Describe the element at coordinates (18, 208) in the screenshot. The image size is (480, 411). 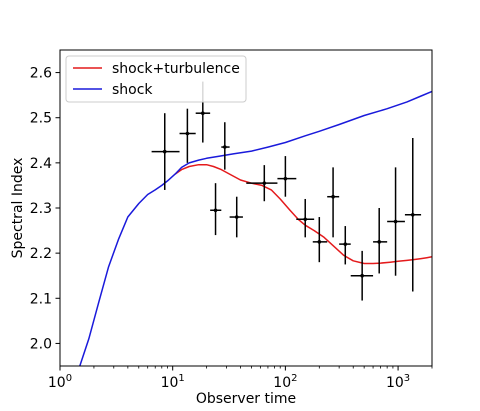
I see `y-axis-title: Spectral Index` at that location.